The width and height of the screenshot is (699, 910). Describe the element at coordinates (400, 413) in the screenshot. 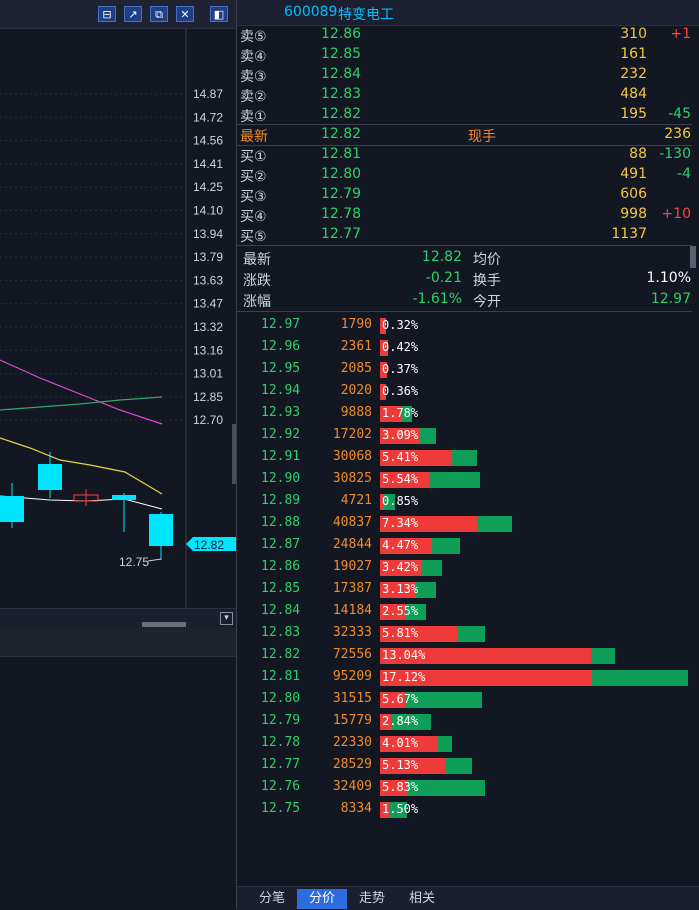

I see `dist-percent: 1.78%` at that location.